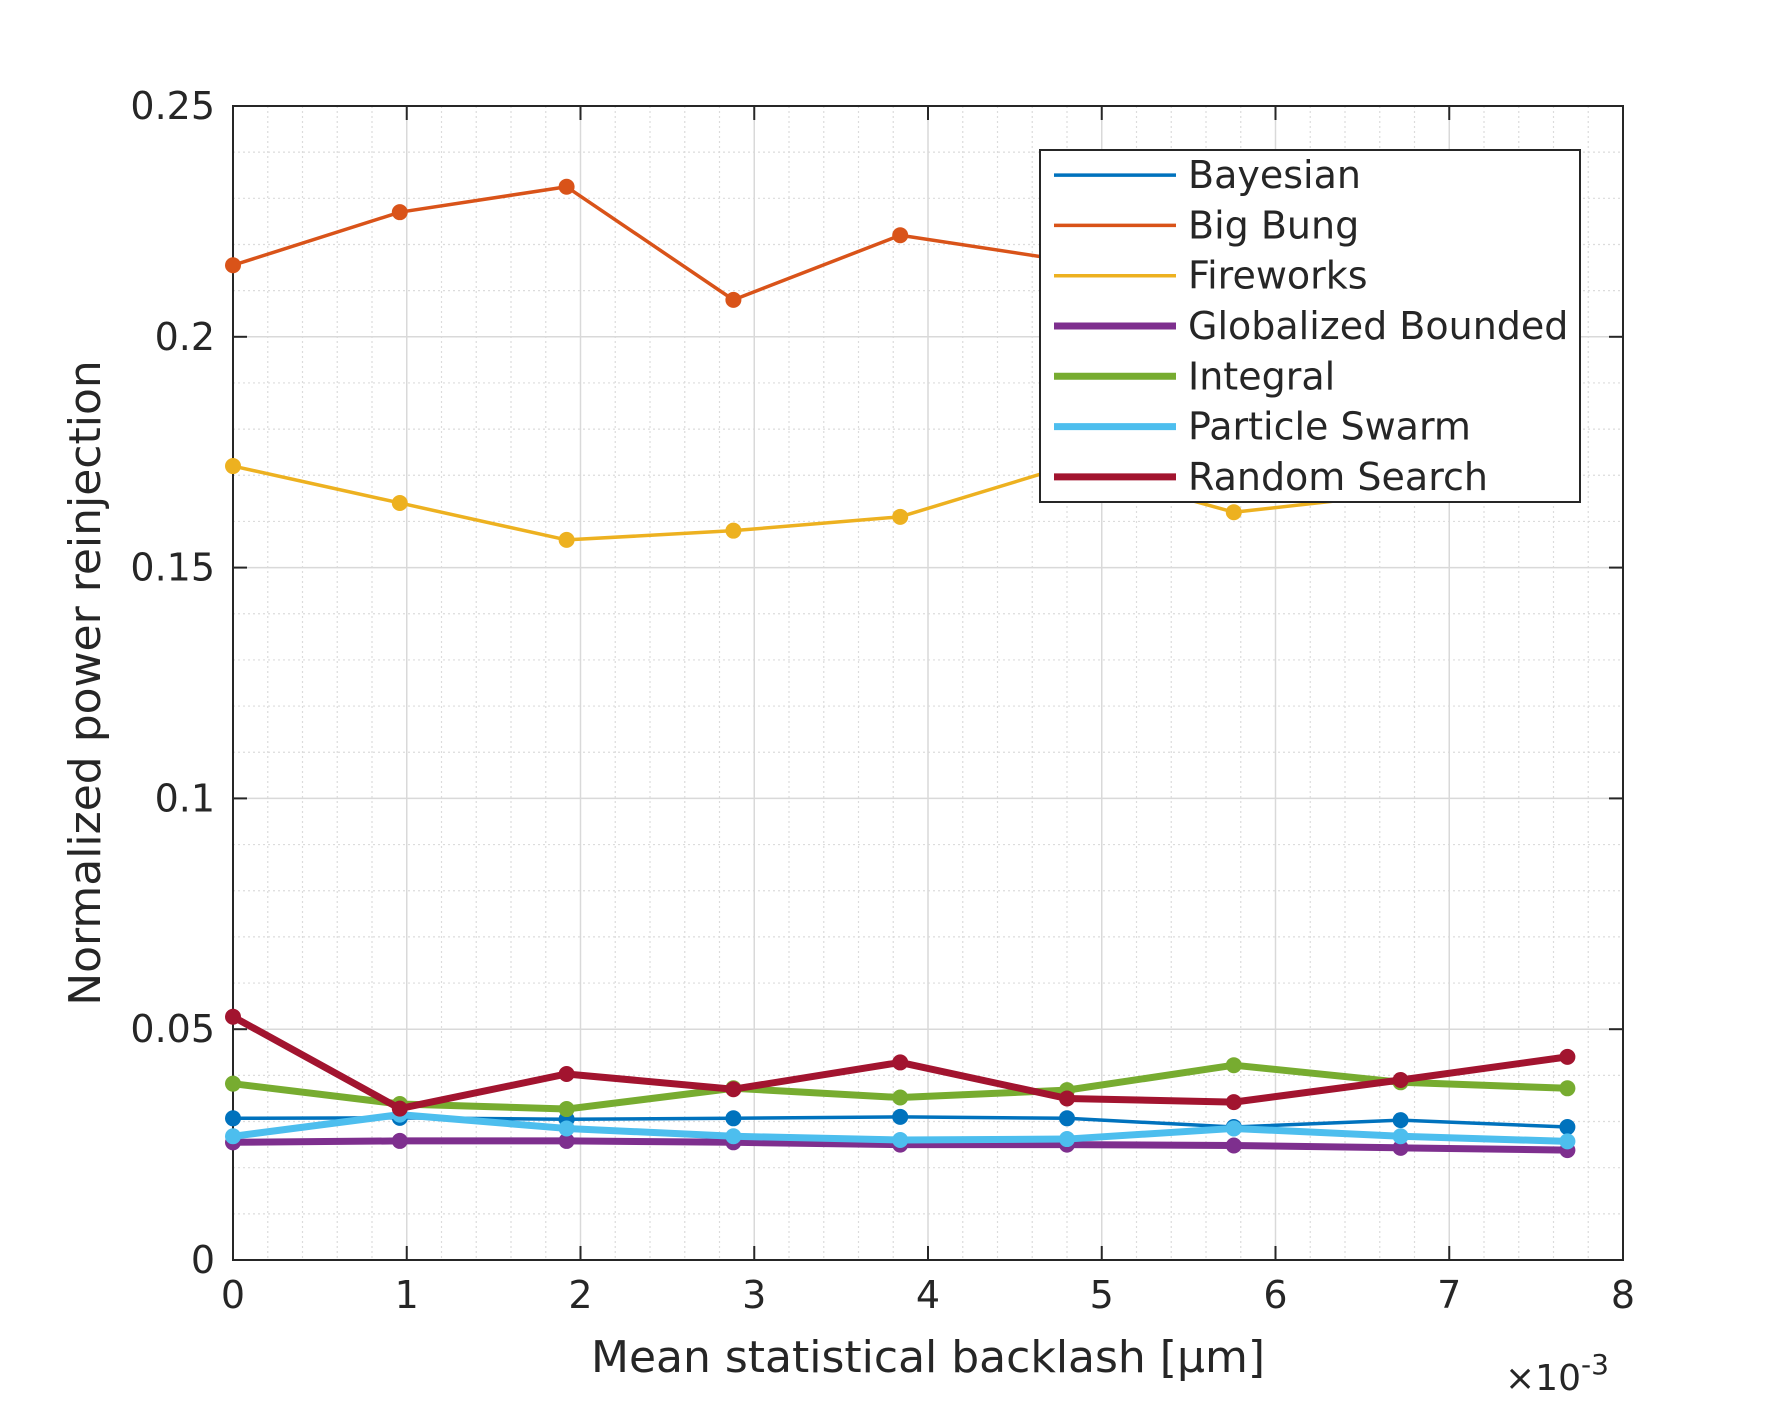 The image size is (1781, 1411). I want to click on legend-label: Big Bung, so click(1273, 225).